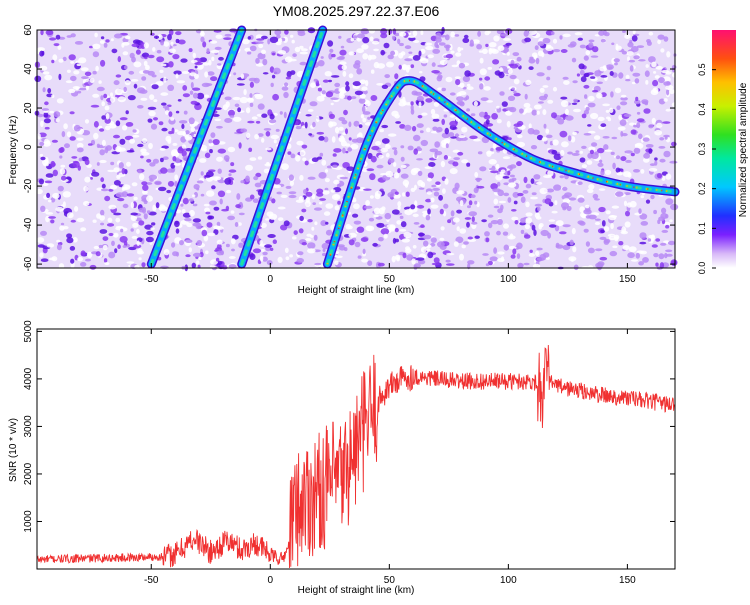  I want to click on y-tick-label: -60, so click(28, 263).